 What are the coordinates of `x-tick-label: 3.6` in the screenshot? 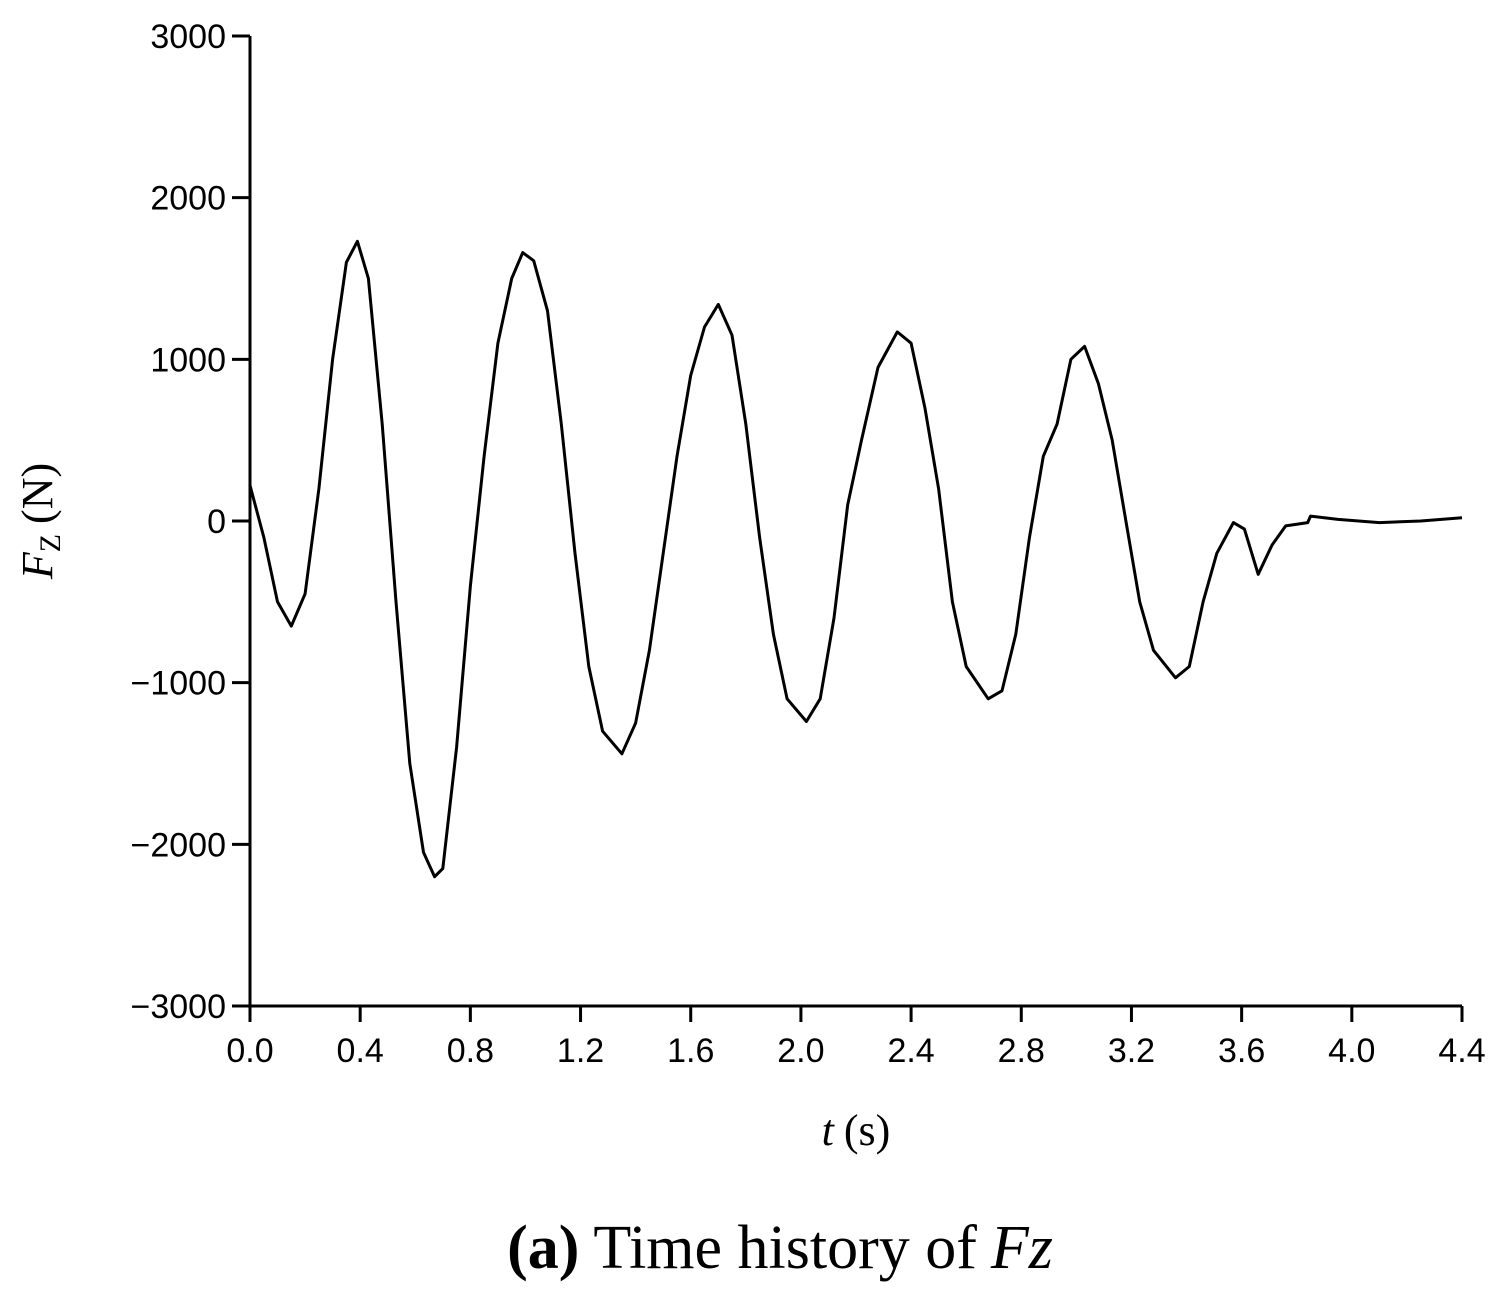 It's located at (1241, 1051).